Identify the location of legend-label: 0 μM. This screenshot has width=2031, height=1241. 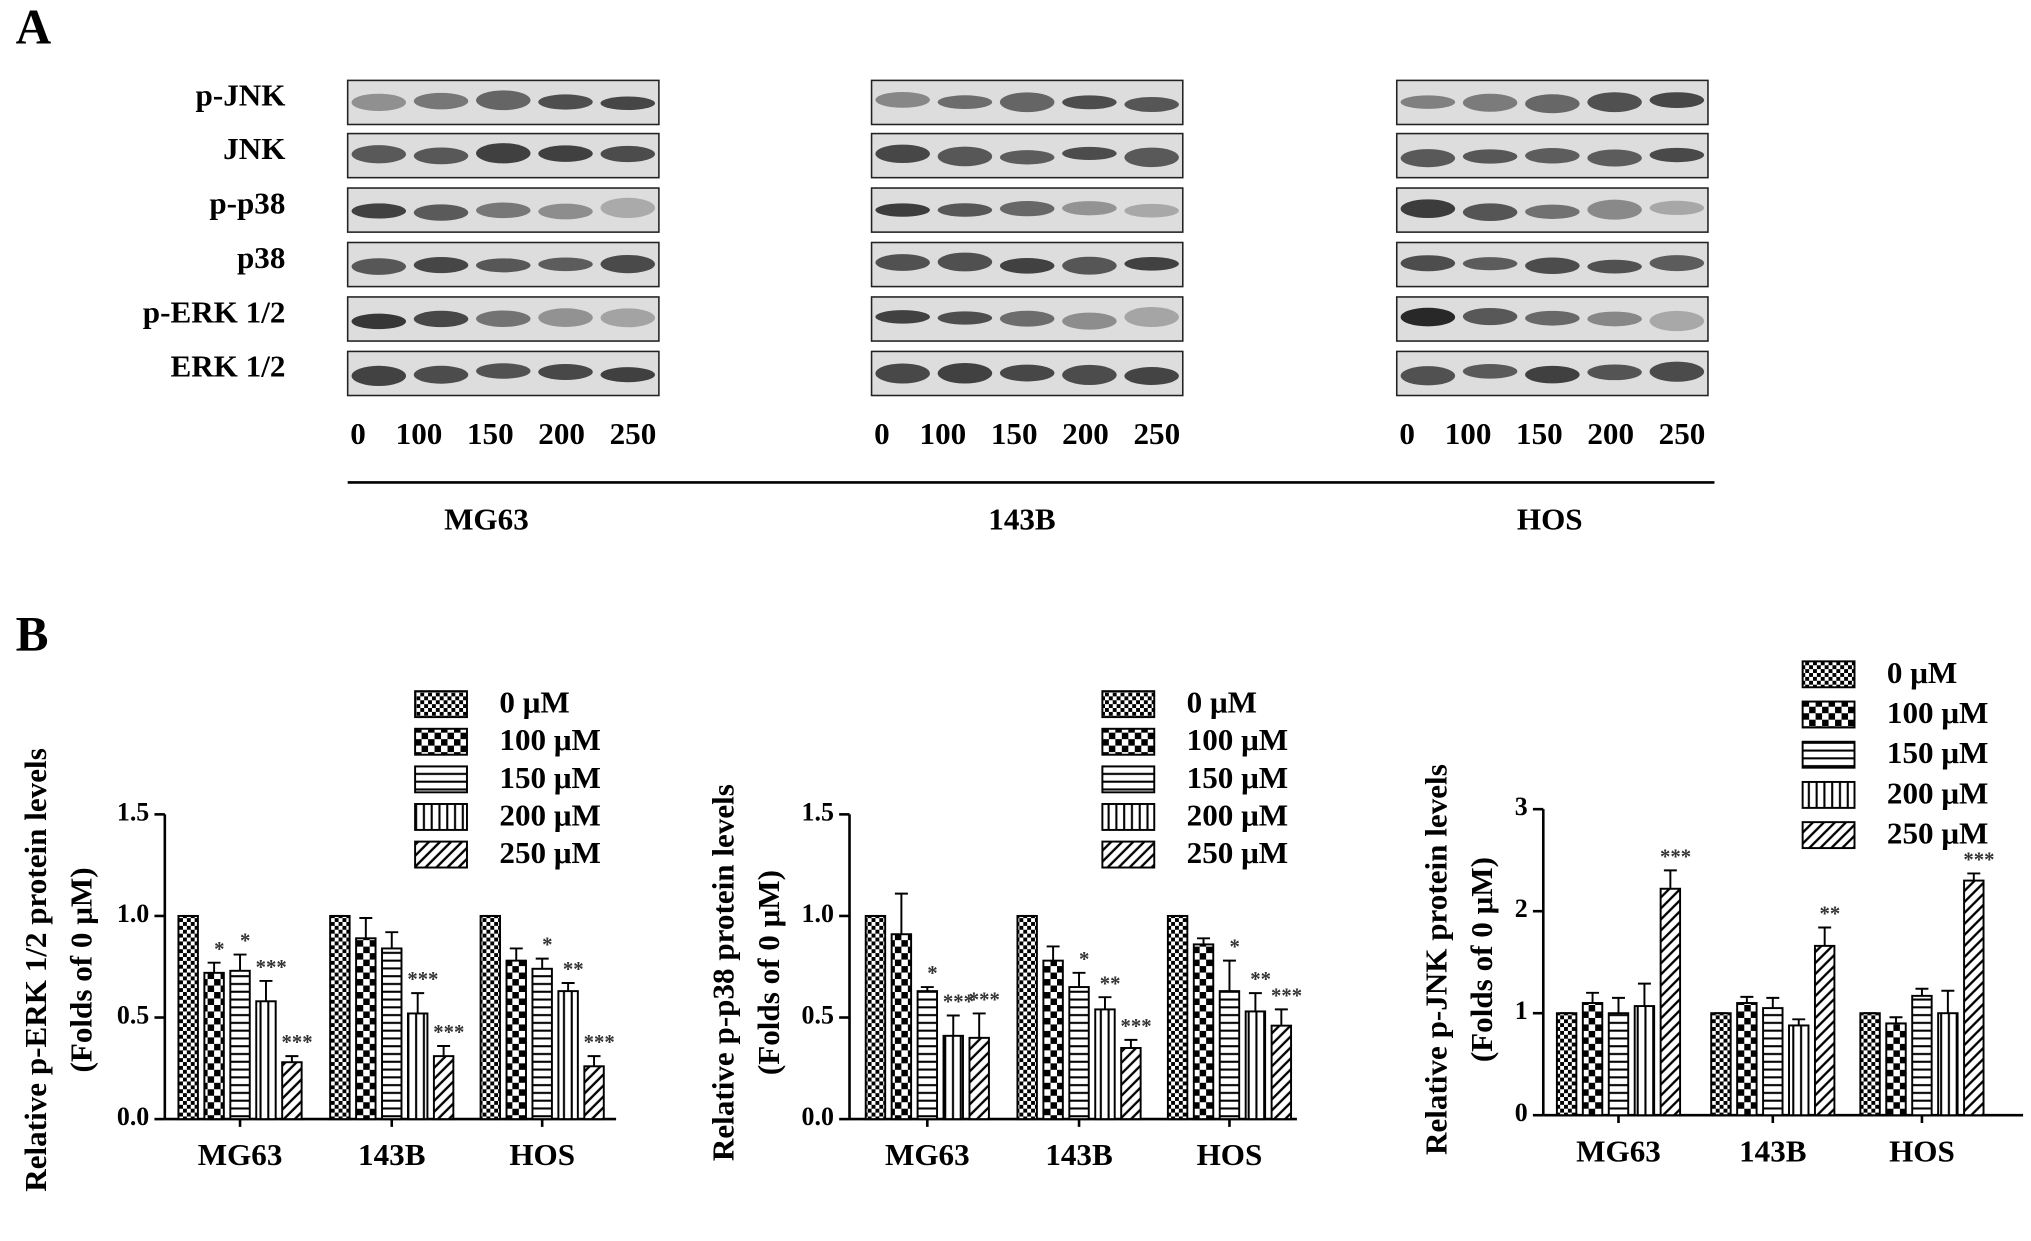
(1222, 702).